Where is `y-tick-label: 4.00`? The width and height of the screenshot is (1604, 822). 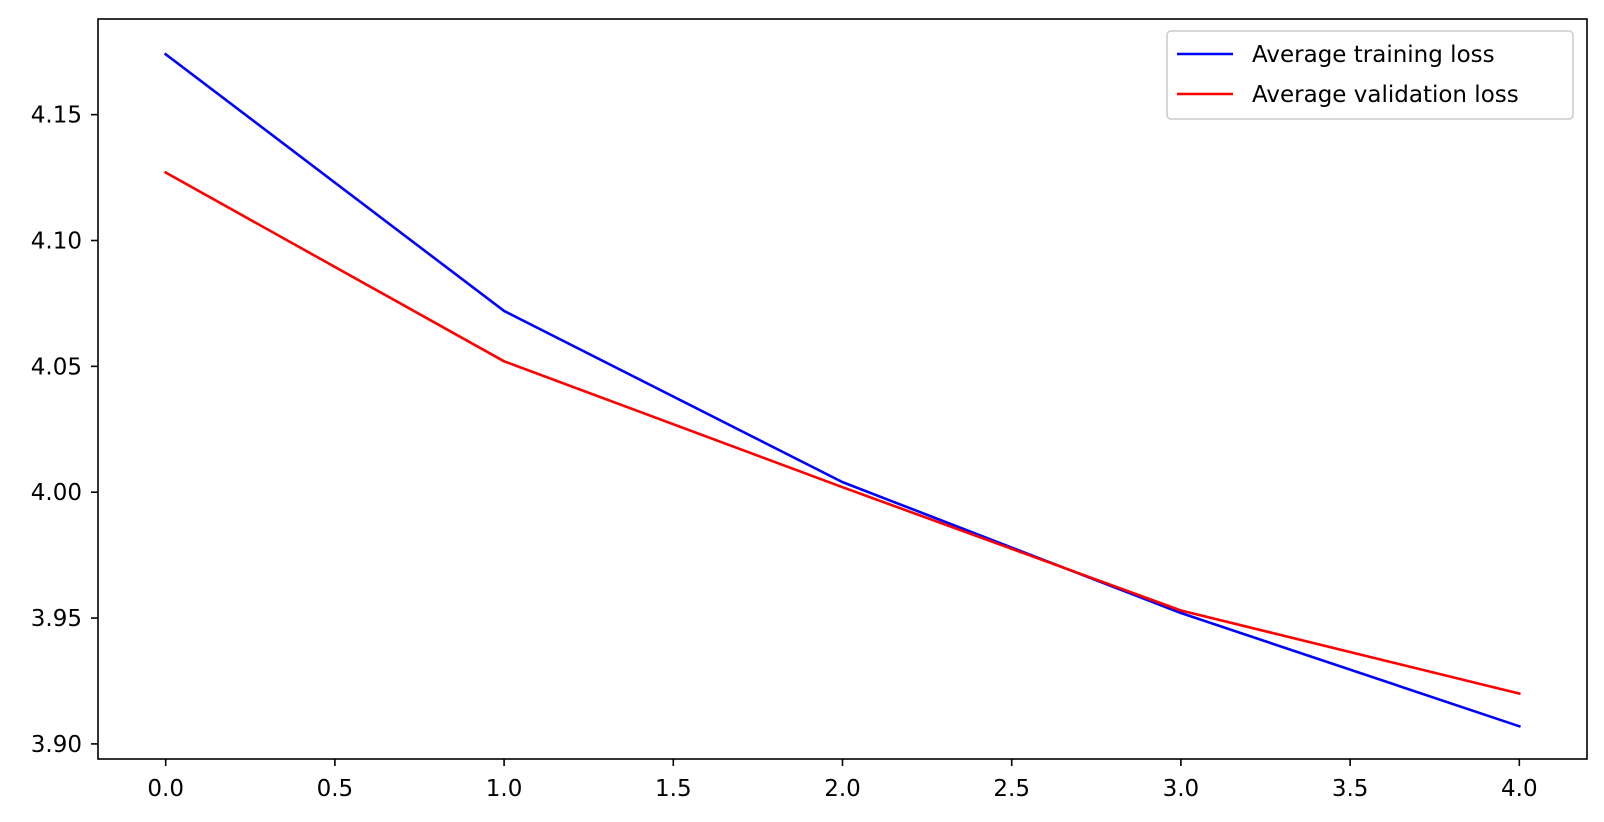 y-tick-label: 4.00 is located at coordinates (56, 493).